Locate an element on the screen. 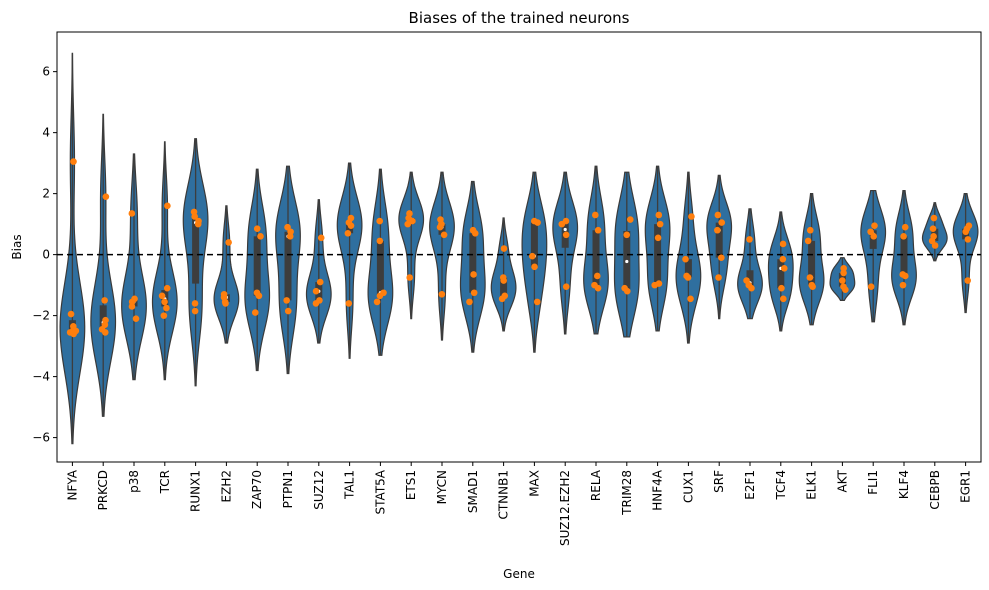 Image resolution: width=989 pixels, height=590 pixels. box-STAT5A is located at coordinates (380, 268).